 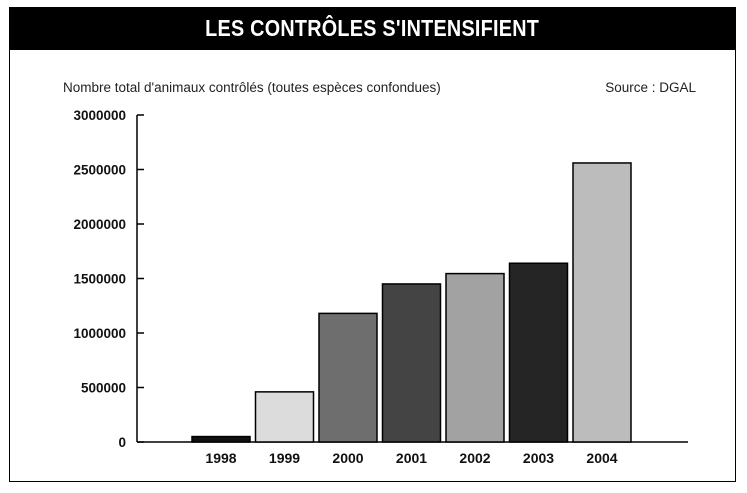 I want to click on y-tick-label: 0, so click(x=122, y=442).